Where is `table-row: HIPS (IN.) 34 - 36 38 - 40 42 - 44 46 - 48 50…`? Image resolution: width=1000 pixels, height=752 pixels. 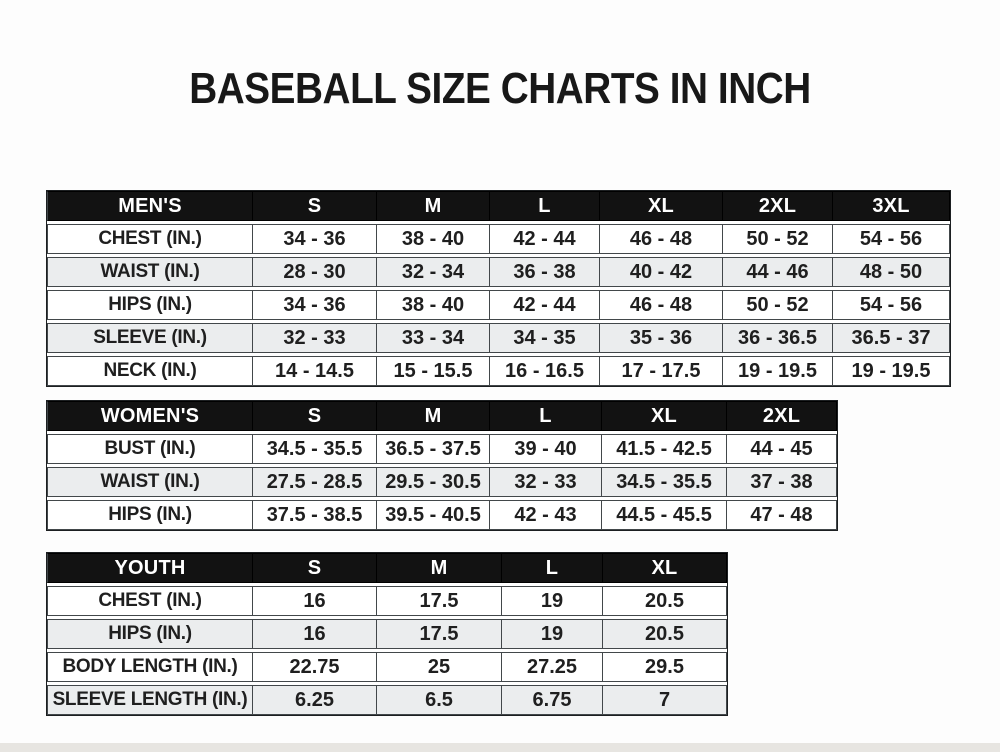 table-row: HIPS (IN.) 34 - 36 38 - 40 42 - 44 46 - 48 50… is located at coordinates (498, 305).